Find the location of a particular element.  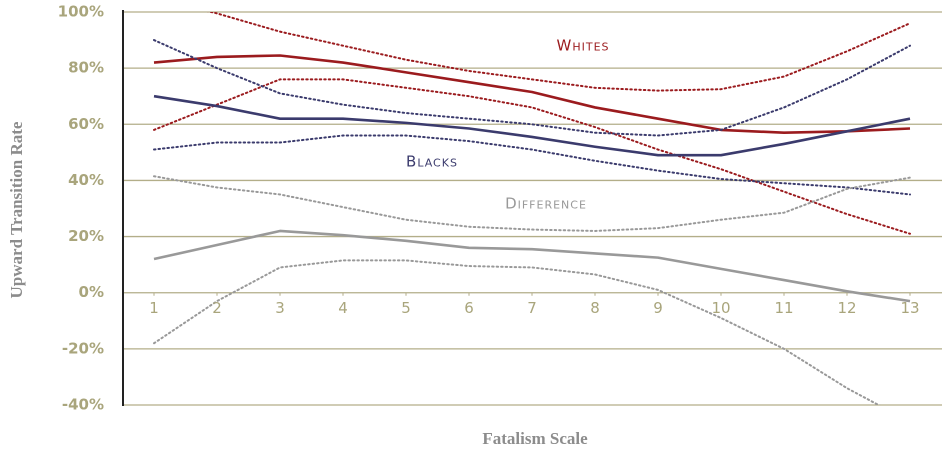

y-tick-label: -40% is located at coordinates (83, 405).